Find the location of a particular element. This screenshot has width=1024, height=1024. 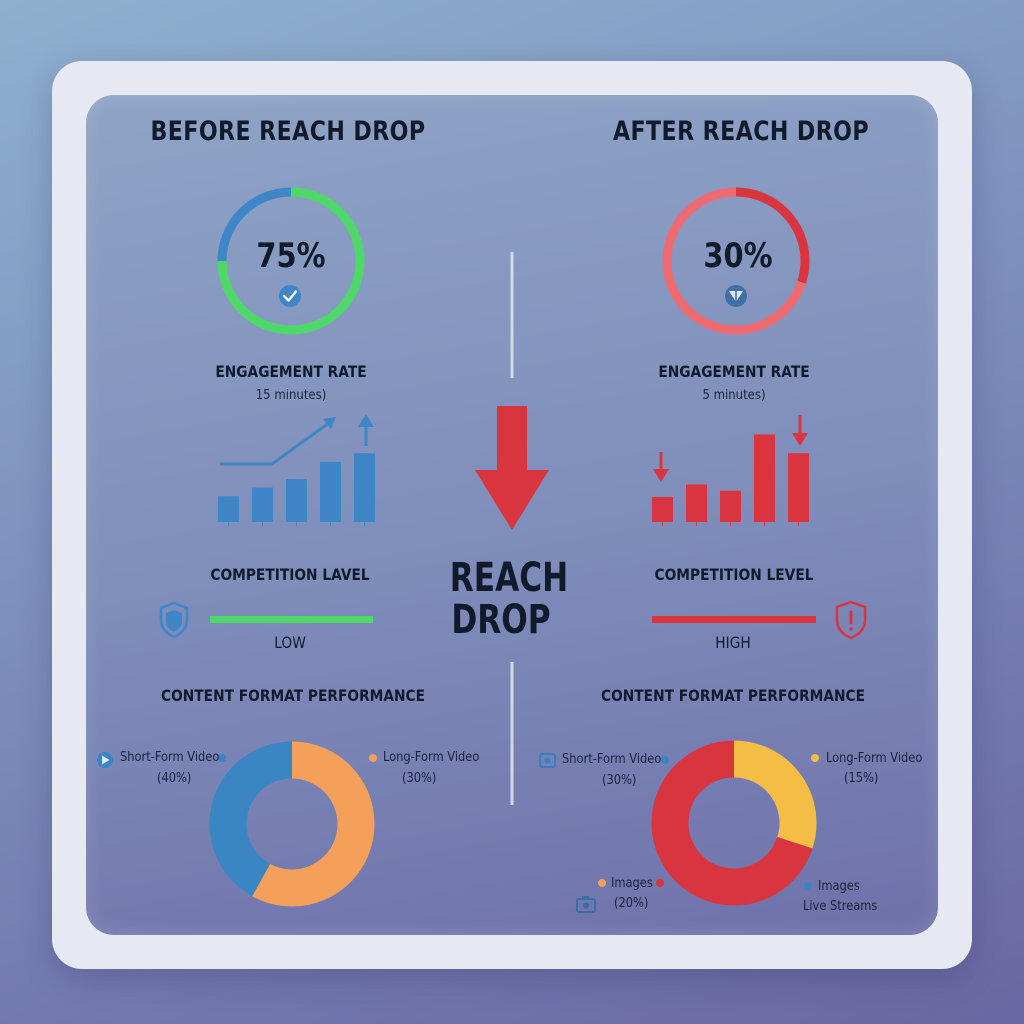

legend-images-right: Images is located at coordinates (839, 886).